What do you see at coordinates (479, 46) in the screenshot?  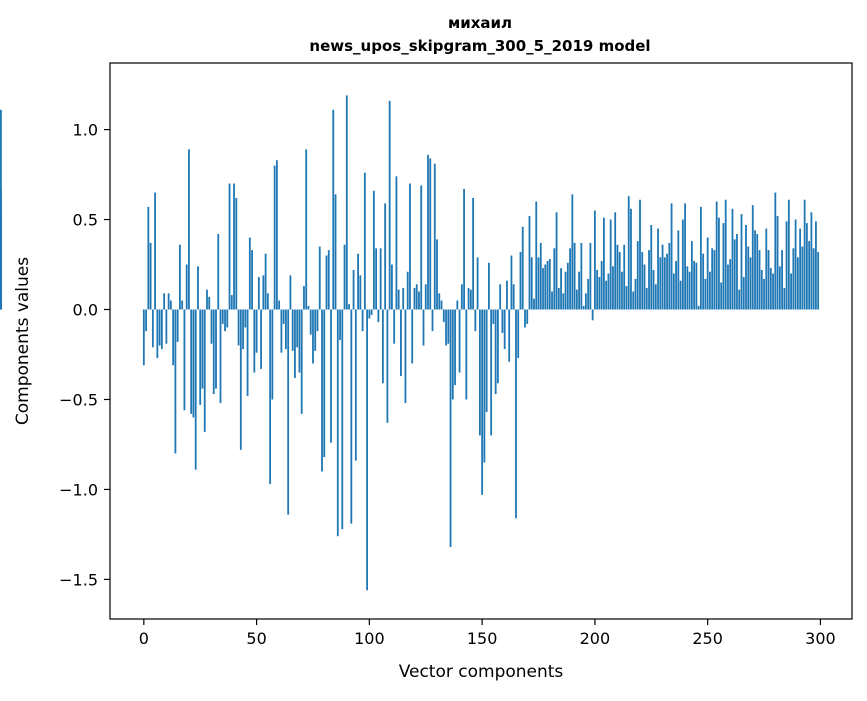 I see `chart-title-line-2: news_upos_skipgram_300_5_2019 model` at bounding box center [479, 46].